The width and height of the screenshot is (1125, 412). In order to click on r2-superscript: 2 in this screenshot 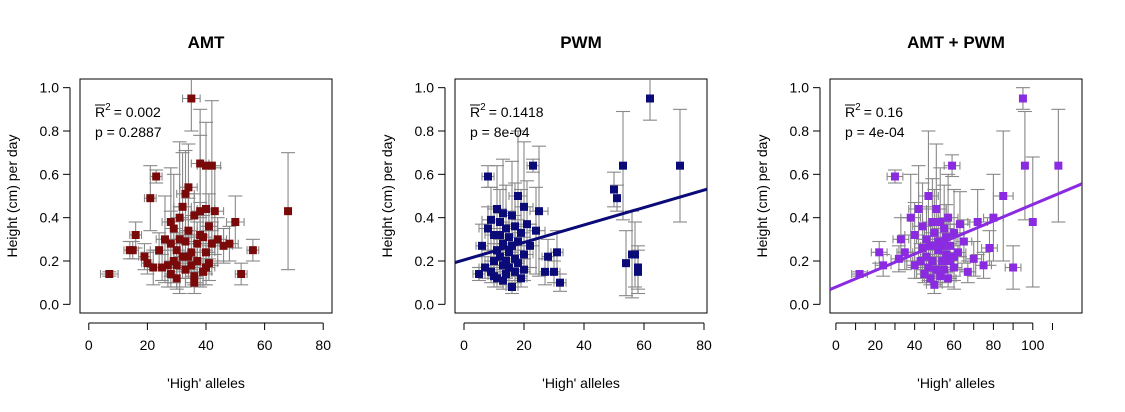, I will do `click(483, 107)`.